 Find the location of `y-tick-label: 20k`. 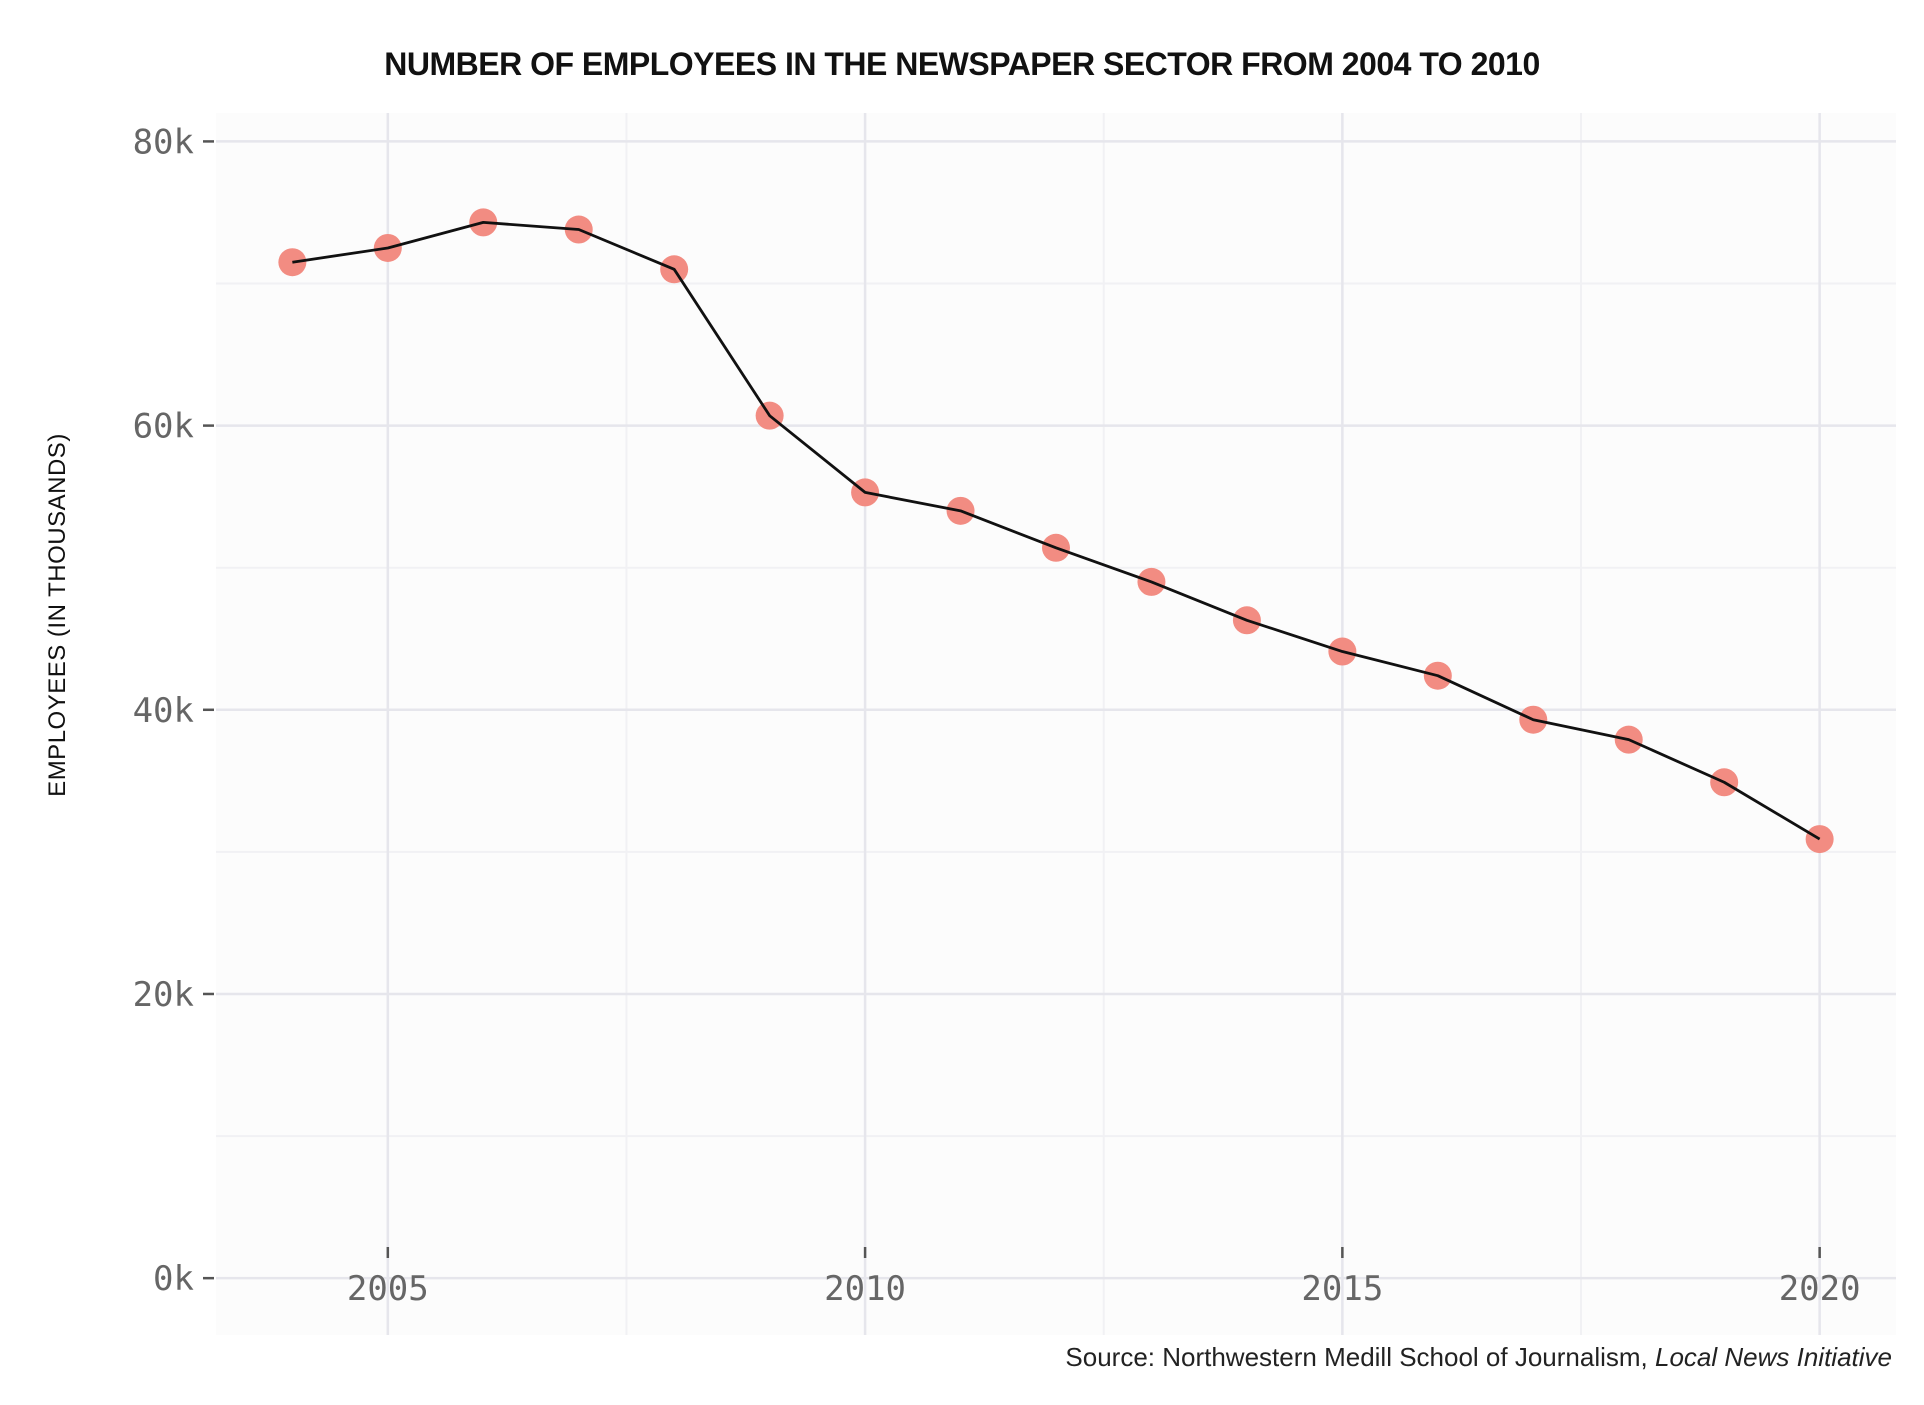

y-tick-label: 20k is located at coordinates (163, 995).